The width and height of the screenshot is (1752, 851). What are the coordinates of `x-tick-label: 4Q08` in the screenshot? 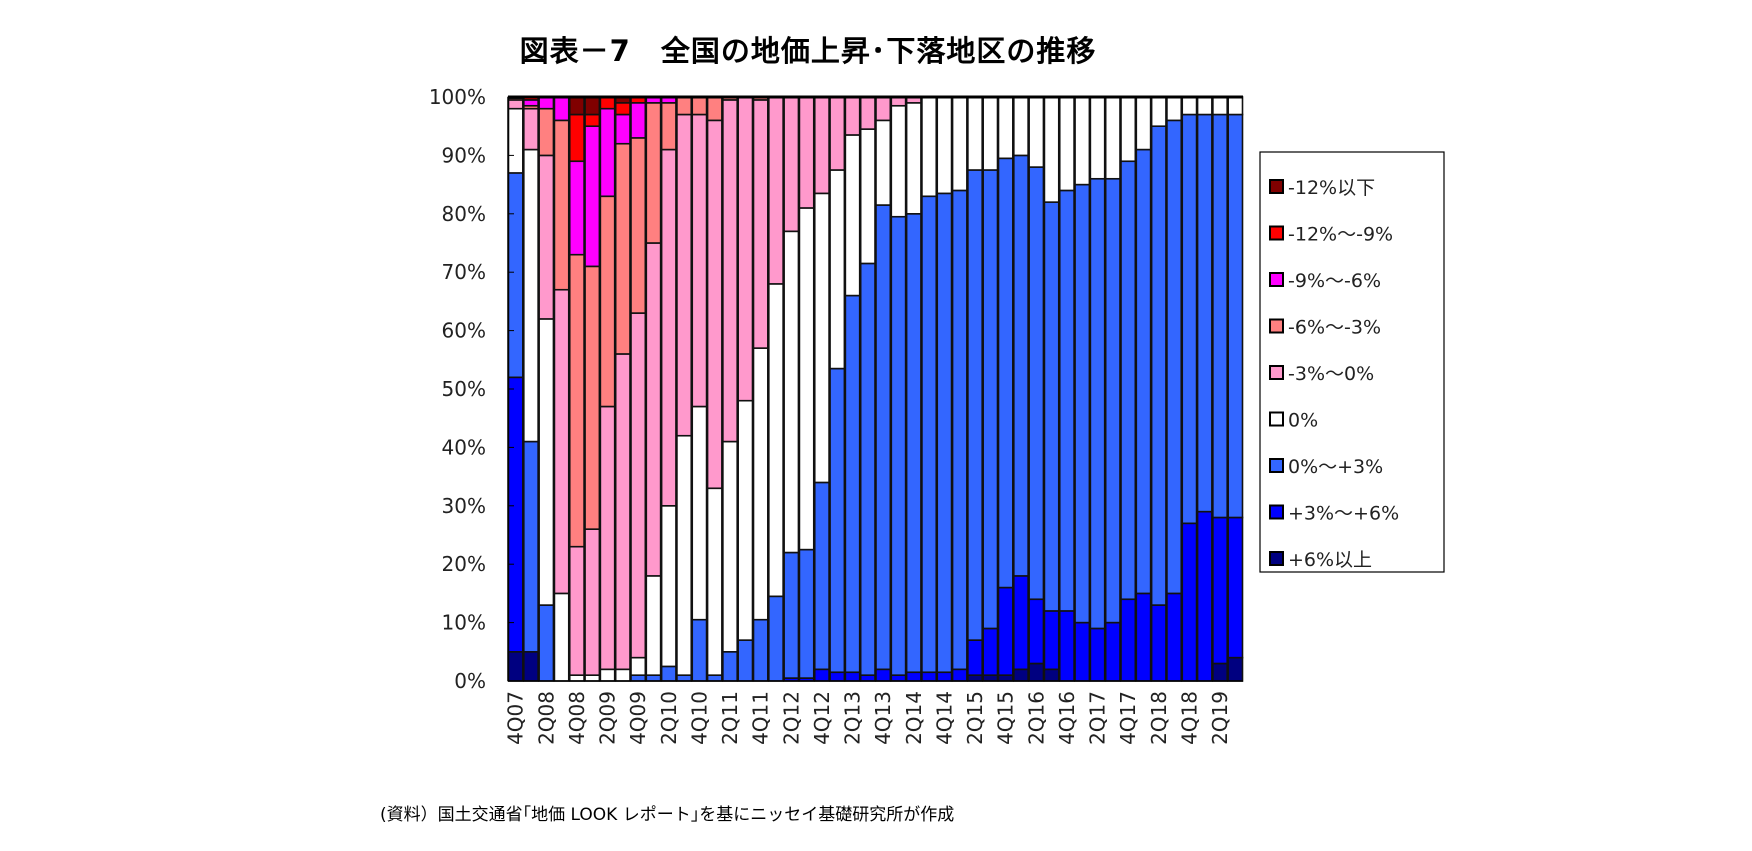 It's located at (577, 718).